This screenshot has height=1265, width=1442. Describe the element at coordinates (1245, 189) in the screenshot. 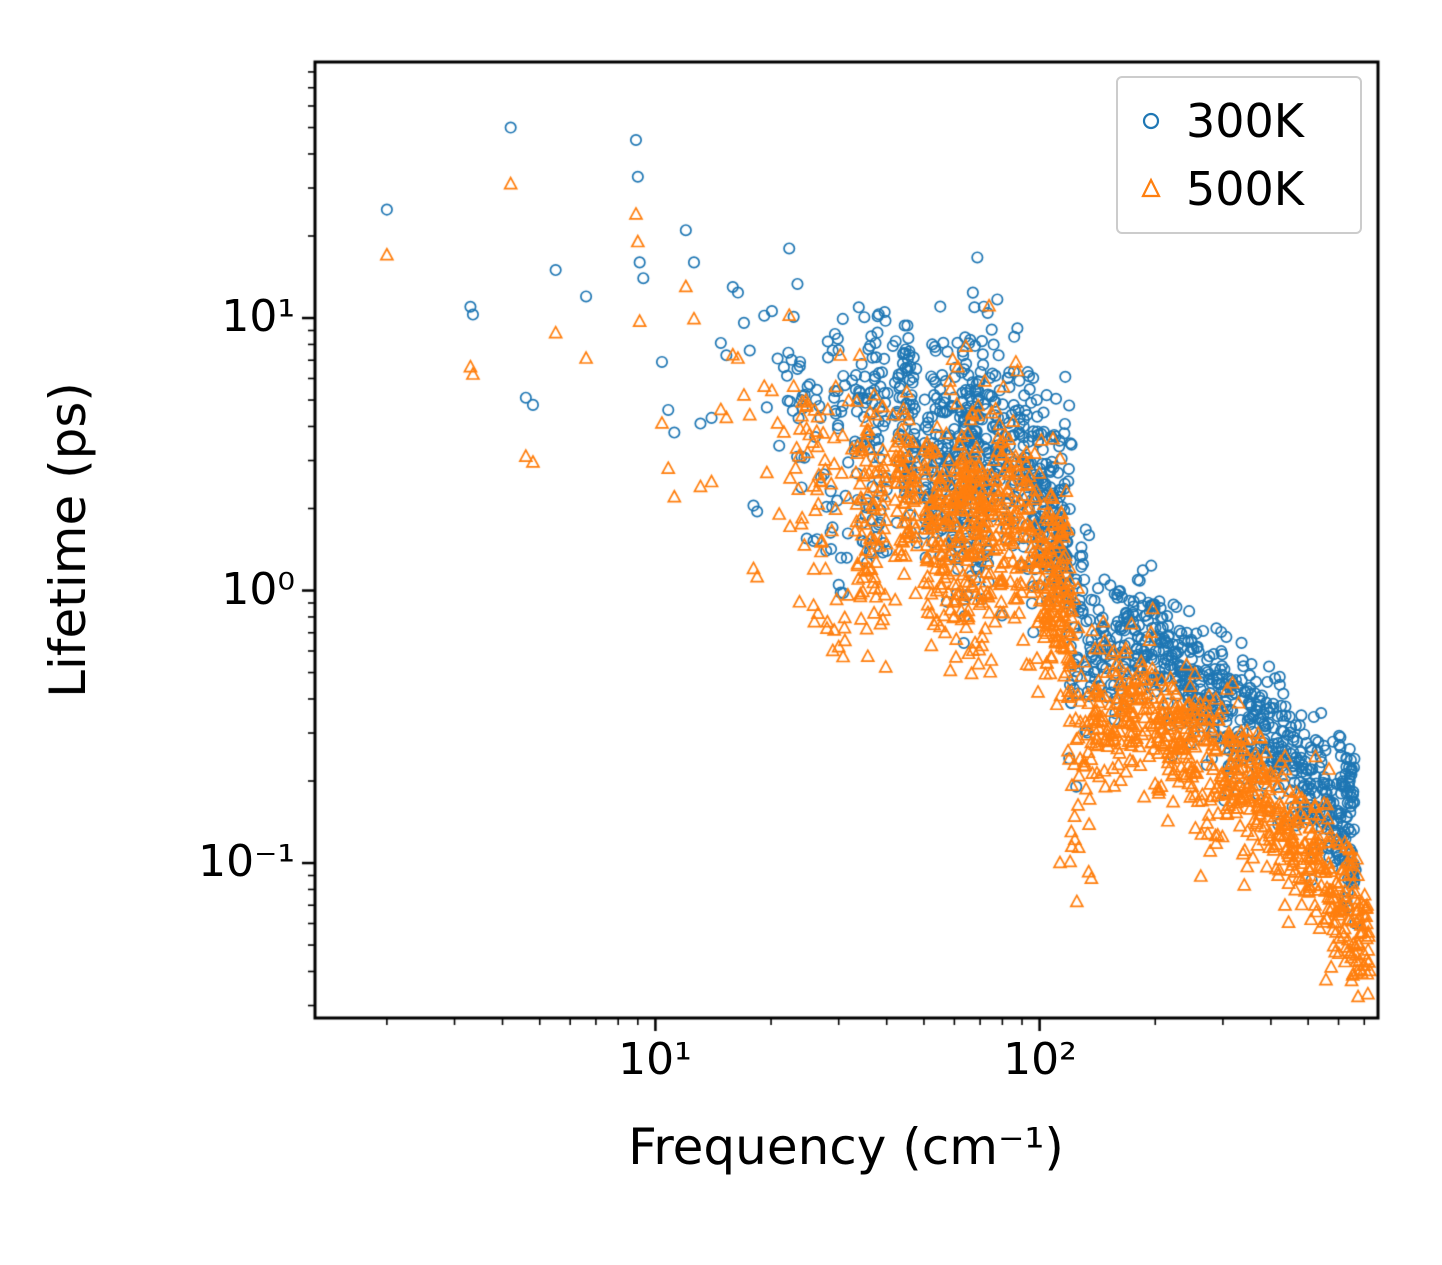

I see `legend-label-500k: 500K` at that location.